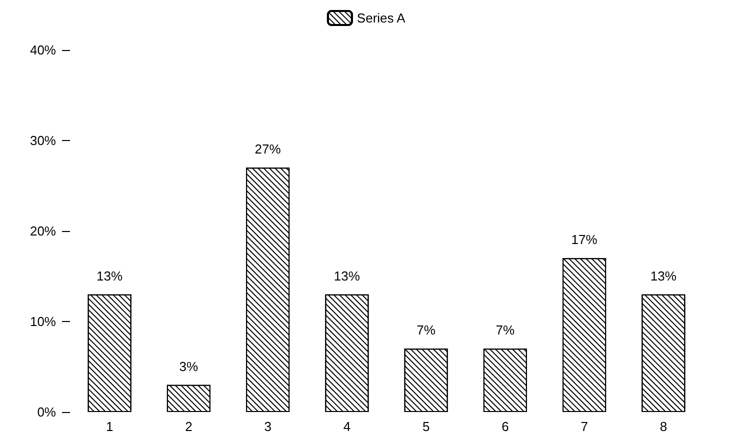  What do you see at coordinates (347, 426) in the screenshot?
I see `x-tick-label: 4` at bounding box center [347, 426].